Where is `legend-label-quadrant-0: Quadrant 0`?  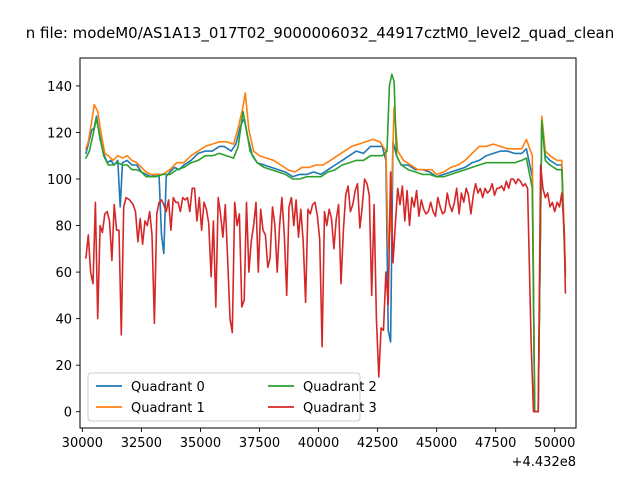
legend-label-quadrant-0: Quadrant 0 is located at coordinates (168, 387).